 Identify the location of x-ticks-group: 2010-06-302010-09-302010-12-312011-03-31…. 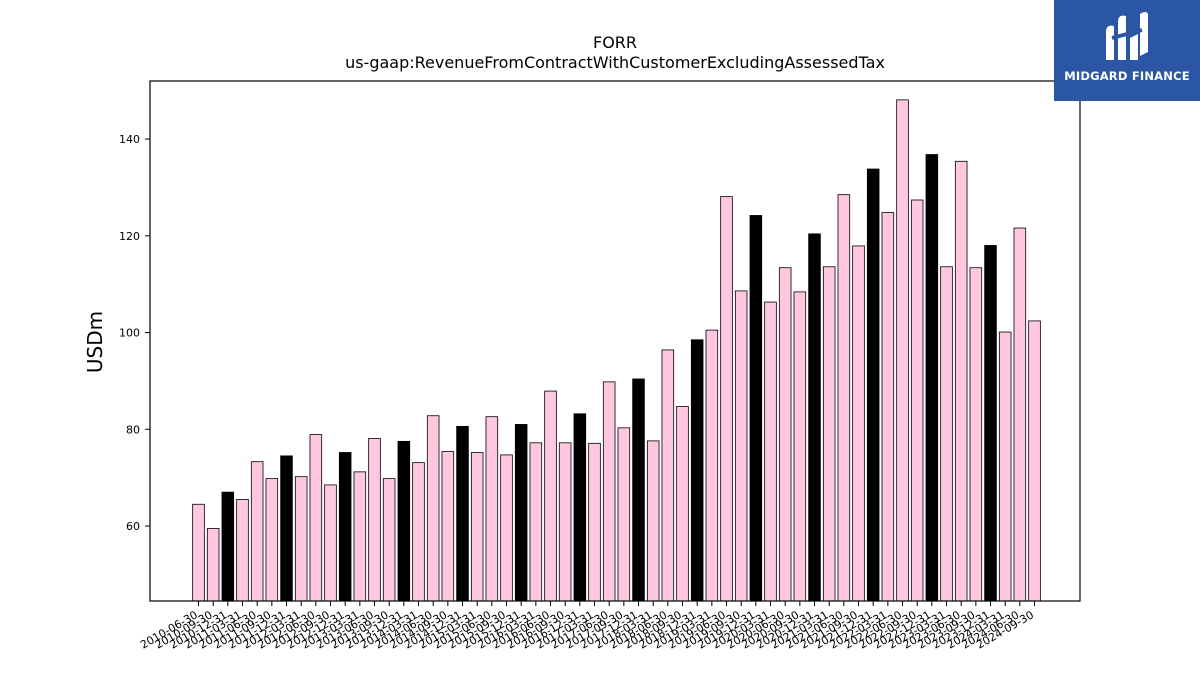
(587, 626).